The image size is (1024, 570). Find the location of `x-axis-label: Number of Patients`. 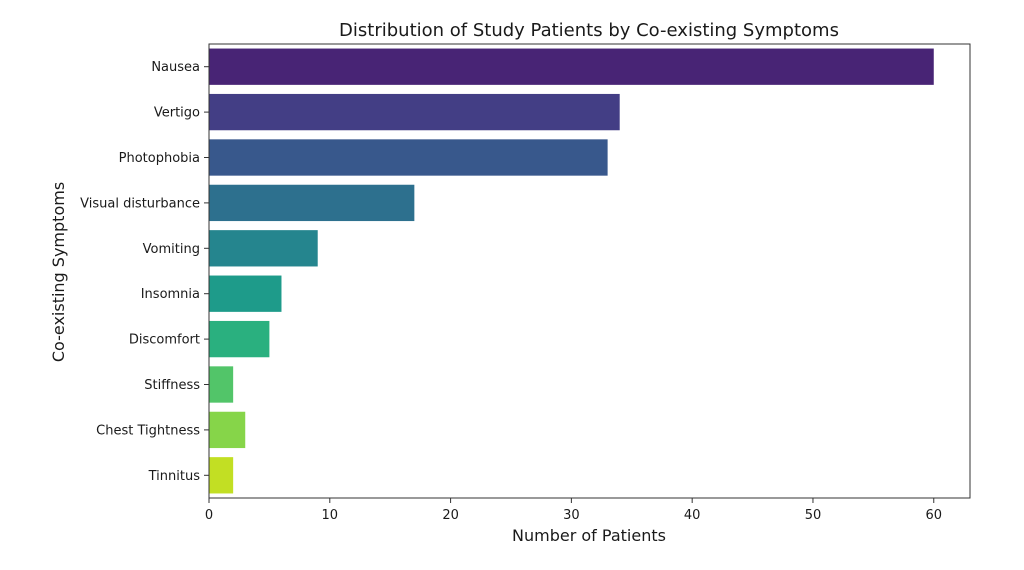

x-axis-label: Number of Patients is located at coordinates (589, 535).